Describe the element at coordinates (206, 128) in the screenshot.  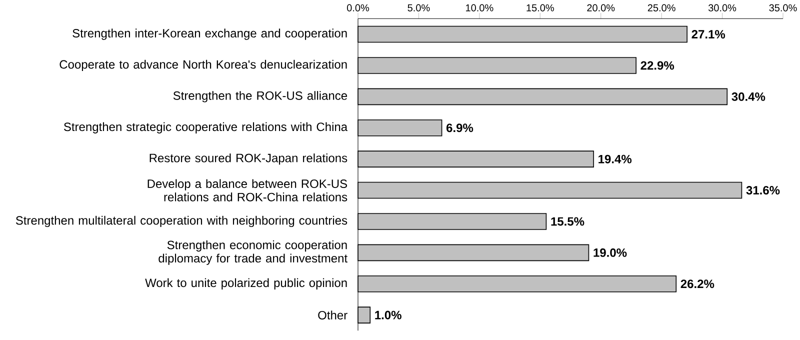
I see `y-tick-label: Strengthen strategic cooperative relations with China` at that location.